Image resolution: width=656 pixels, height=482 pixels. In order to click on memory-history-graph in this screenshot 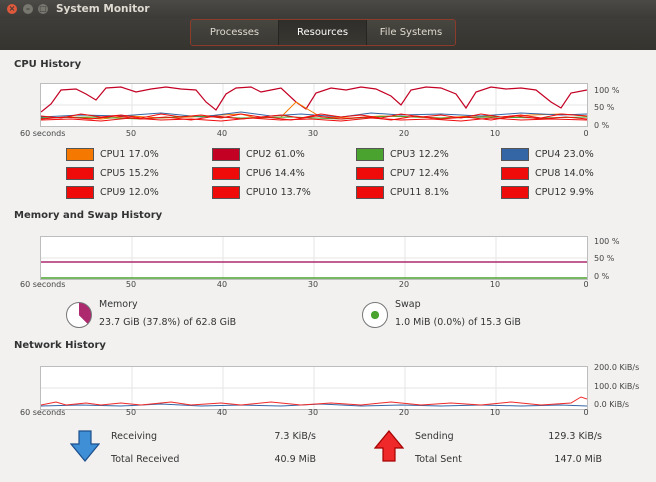, I will do `click(314, 258)`.